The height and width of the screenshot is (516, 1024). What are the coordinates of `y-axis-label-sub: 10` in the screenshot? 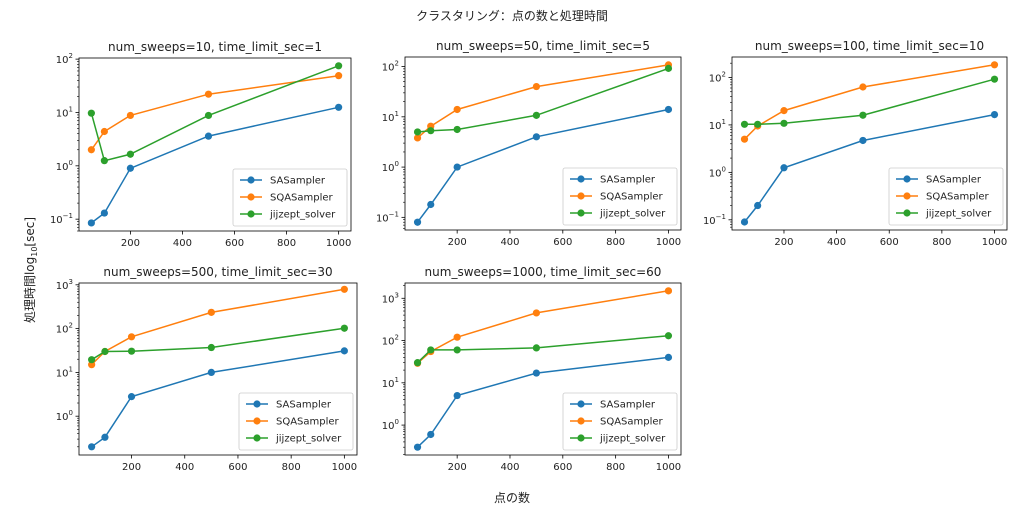 It's located at (34, 252).